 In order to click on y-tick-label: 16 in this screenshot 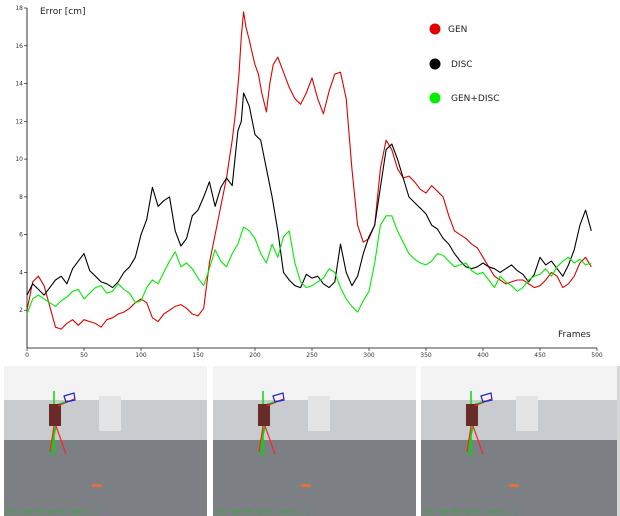, I will do `click(19, 46)`.